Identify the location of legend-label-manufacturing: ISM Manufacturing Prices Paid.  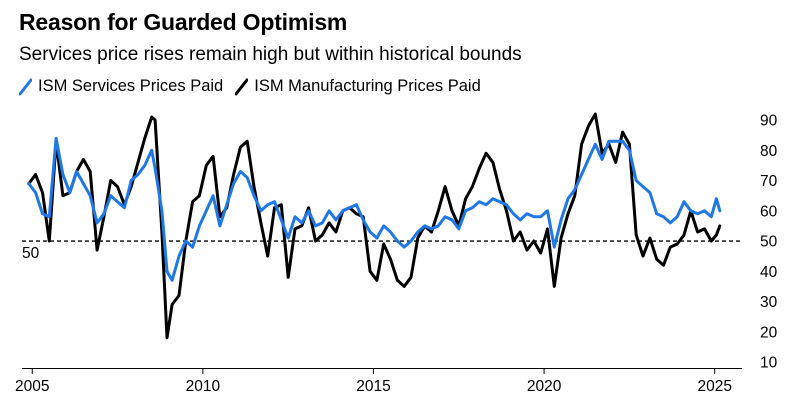
(367, 86).